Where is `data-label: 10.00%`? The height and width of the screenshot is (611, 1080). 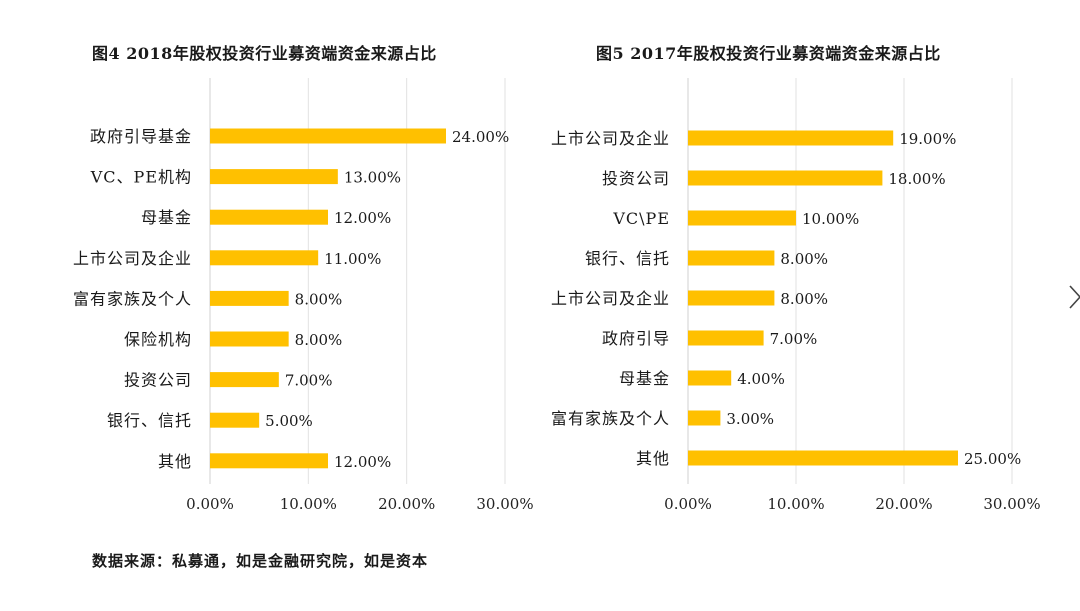 data-label: 10.00% is located at coordinates (830, 219).